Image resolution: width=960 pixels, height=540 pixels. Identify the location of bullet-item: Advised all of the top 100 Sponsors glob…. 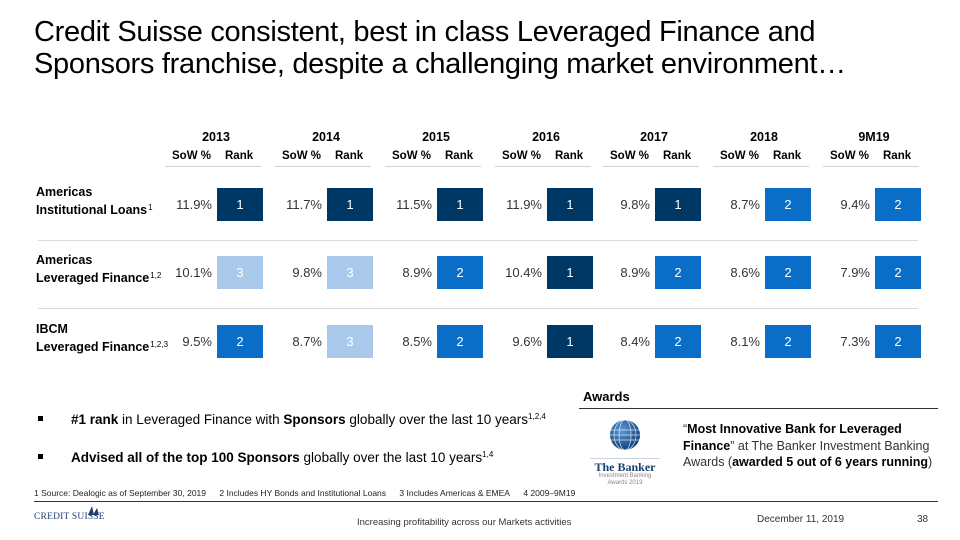
(265, 457).